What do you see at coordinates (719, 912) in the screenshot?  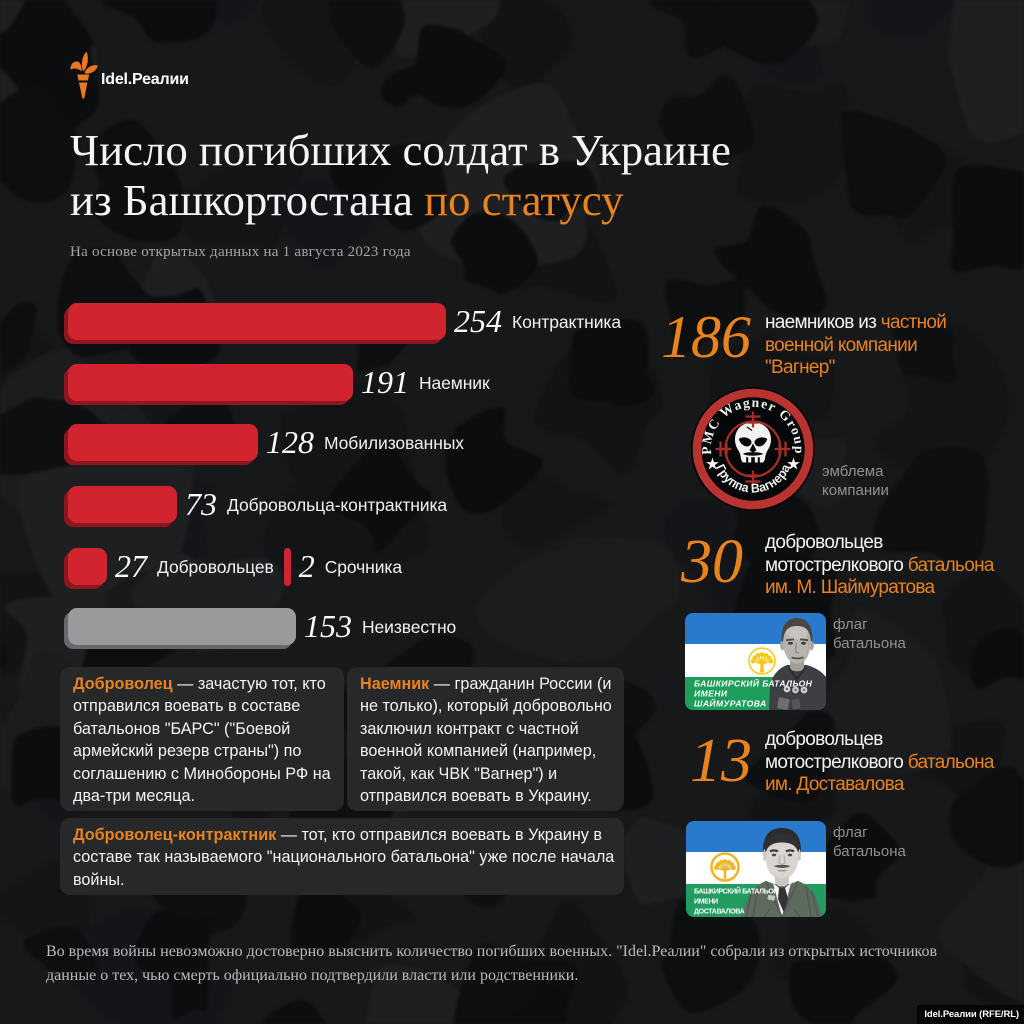 I see `svg-text: ДОСТАВАЛОВА` at bounding box center [719, 912].